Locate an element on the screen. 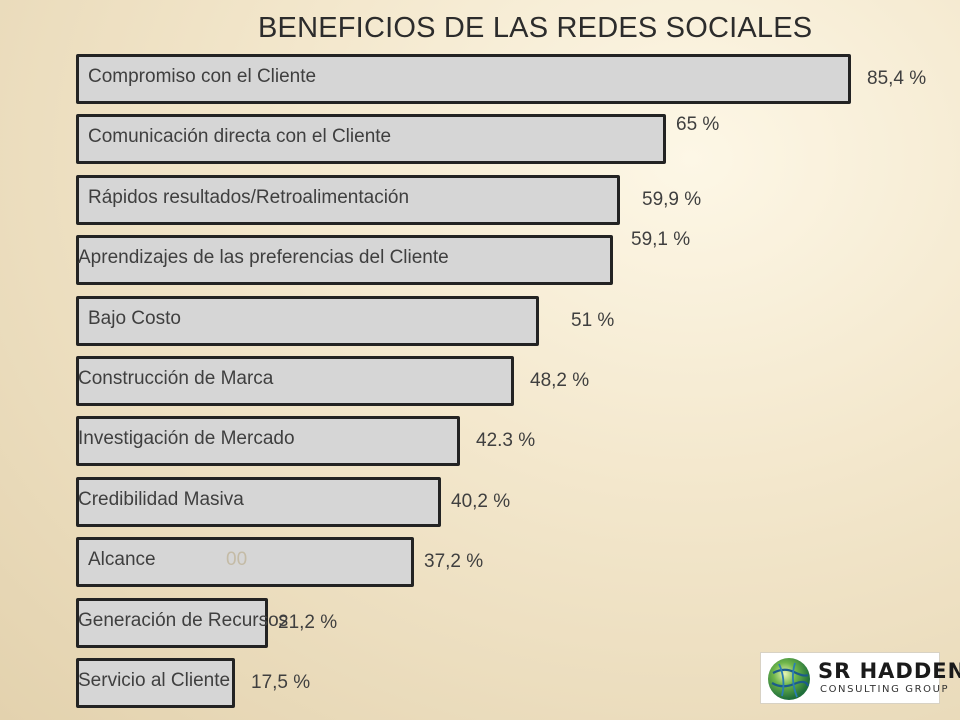 The image size is (960, 720). bar-label: Generación de Recursos is located at coordinates (183, 620).